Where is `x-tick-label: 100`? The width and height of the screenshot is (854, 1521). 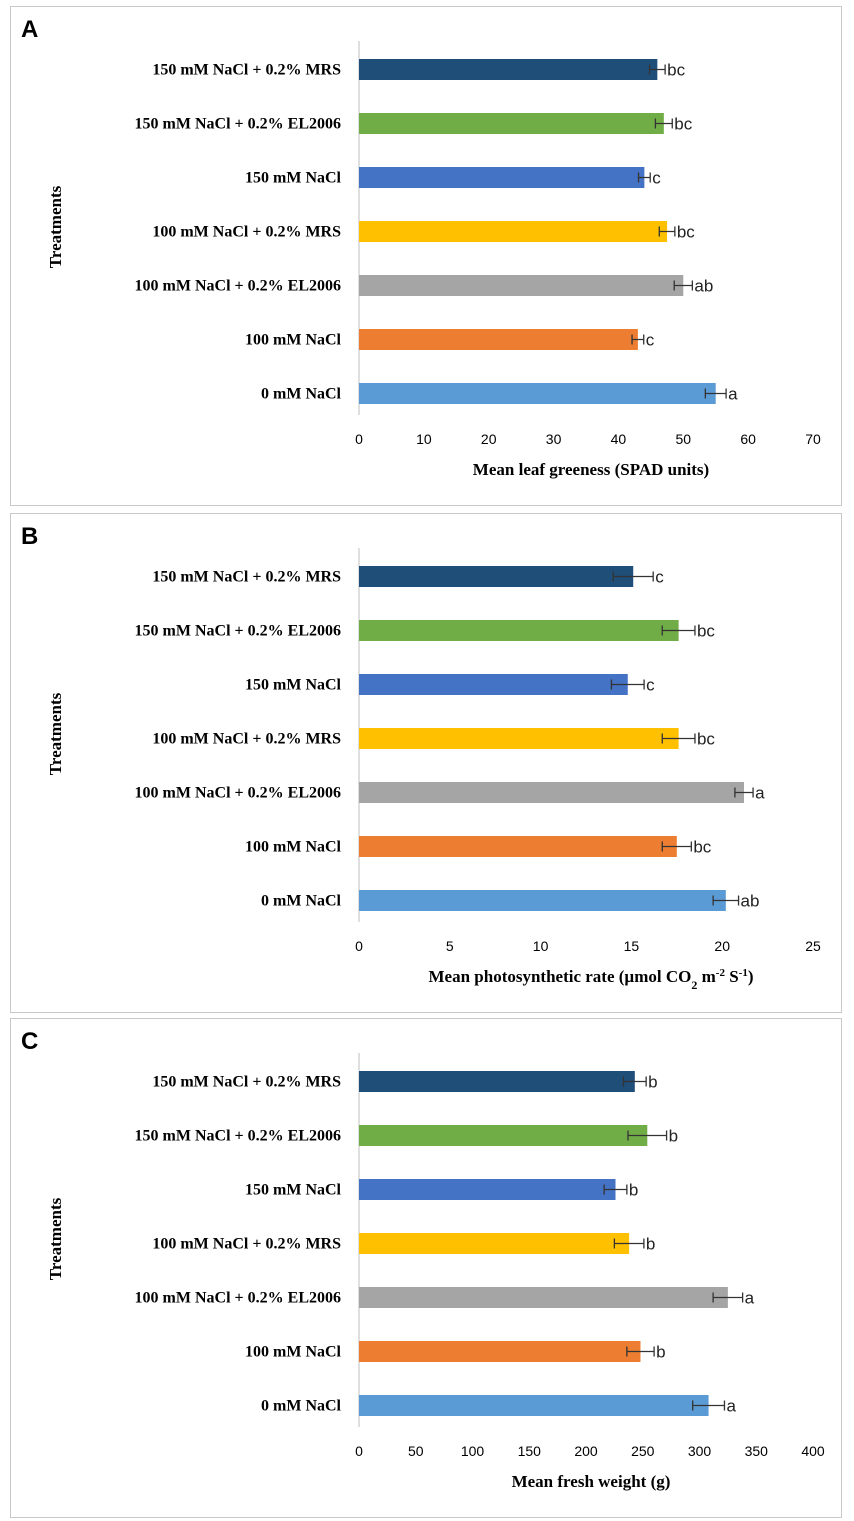 x-tick-label: 100 is located at coordinates (473, 1451).